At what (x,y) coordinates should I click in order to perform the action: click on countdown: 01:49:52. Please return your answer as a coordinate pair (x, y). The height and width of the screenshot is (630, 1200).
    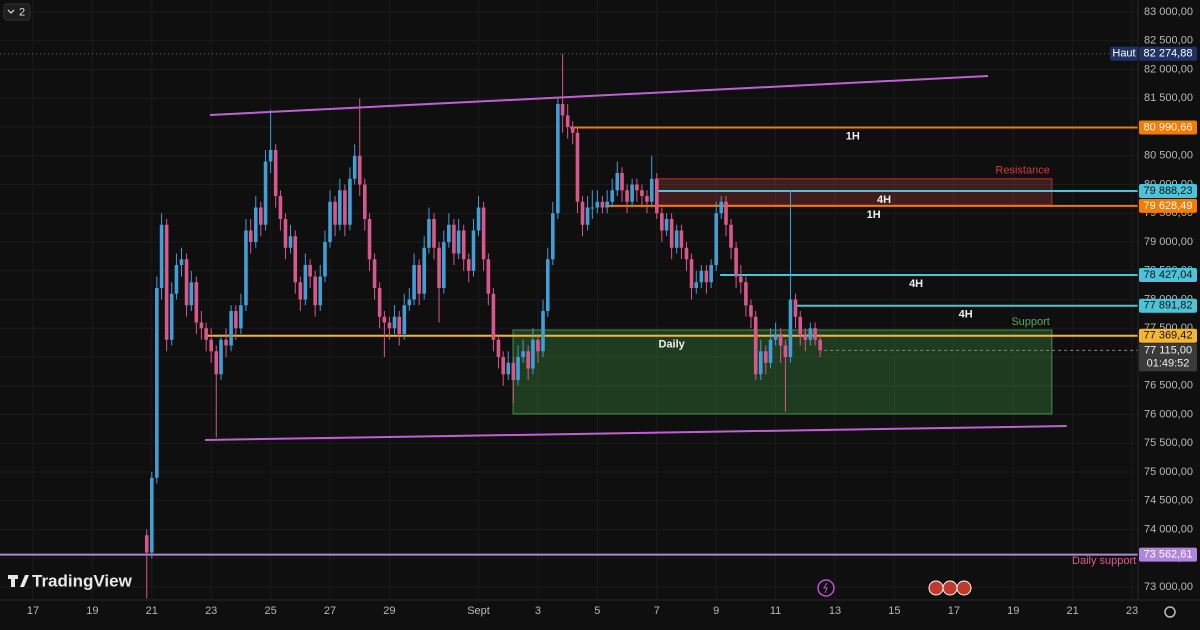
    Looking at the image, I should click on (1168, 363).